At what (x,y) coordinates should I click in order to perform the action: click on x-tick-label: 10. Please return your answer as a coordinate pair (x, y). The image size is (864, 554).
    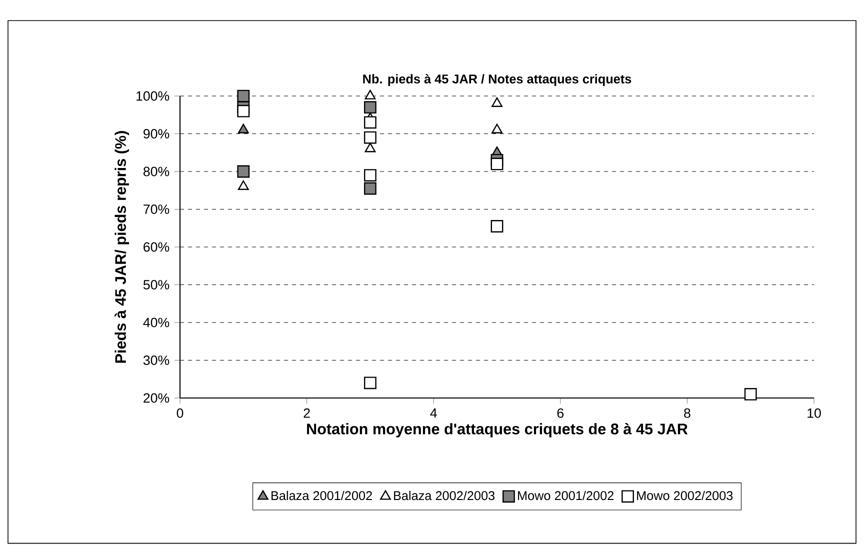
    Looking at the image, I should click on (814, 413).